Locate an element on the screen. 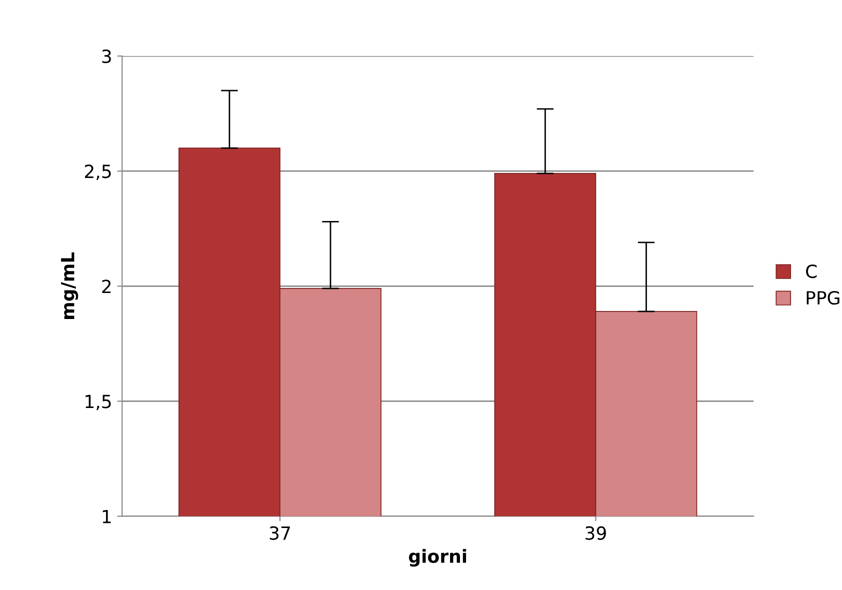 Image resolution: width=842 pixels, height=590 pixels. y-tick-label: 1 is located at coordinates (106, 517).